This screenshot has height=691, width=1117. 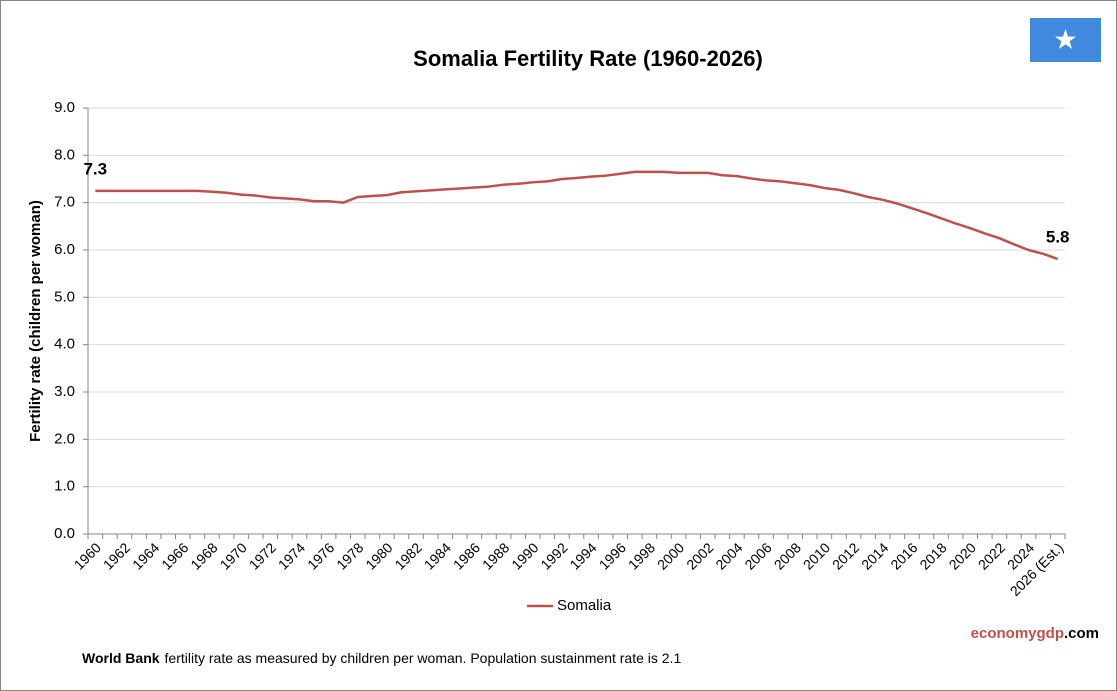 What do you see at coordinates (64, 249) in the screenshot?
I see `y-tick-label: 6.0` at bounding box center [64, 249].